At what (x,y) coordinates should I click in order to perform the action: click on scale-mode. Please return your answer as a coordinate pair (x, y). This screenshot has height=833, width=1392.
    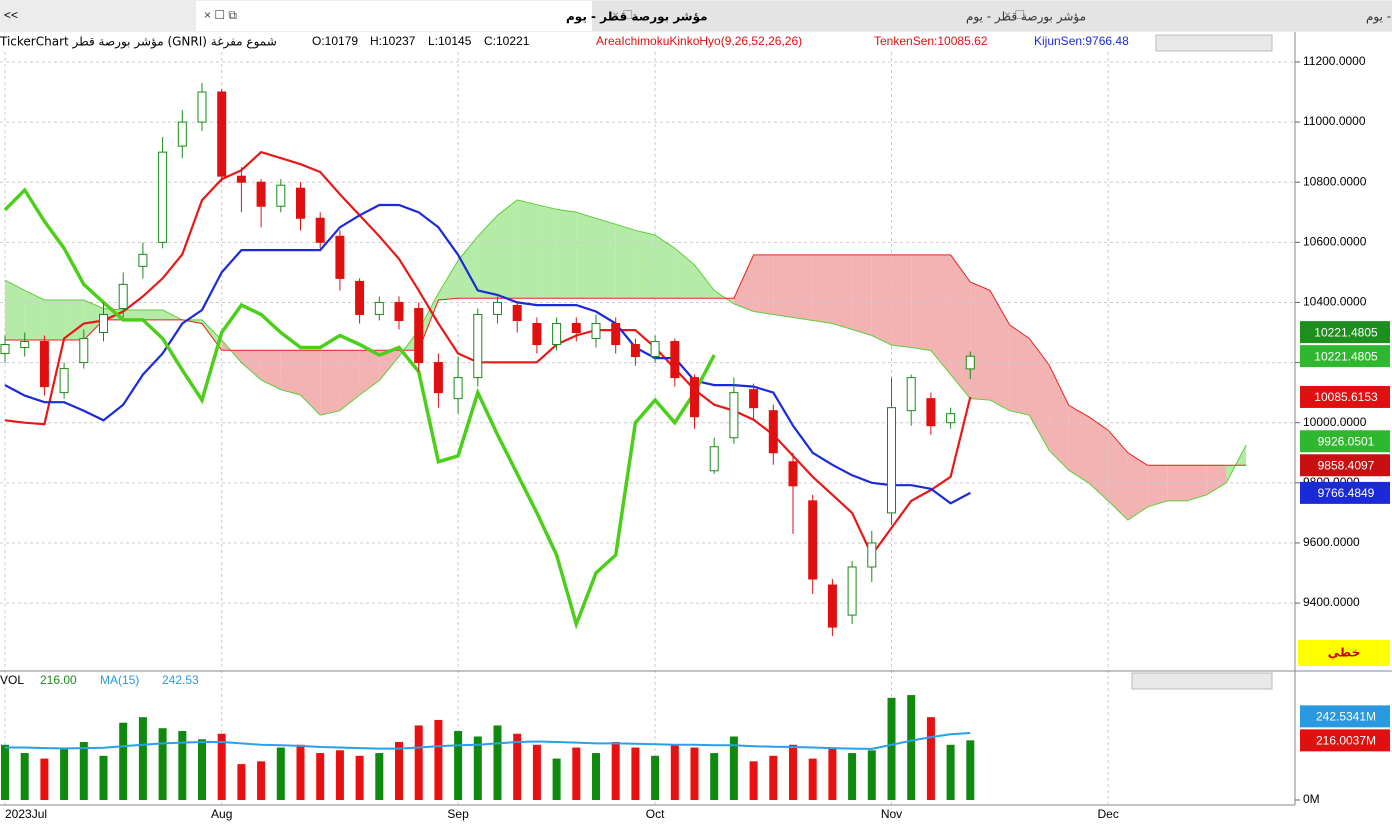
    Looking at the image, I should click on (1344, 653).